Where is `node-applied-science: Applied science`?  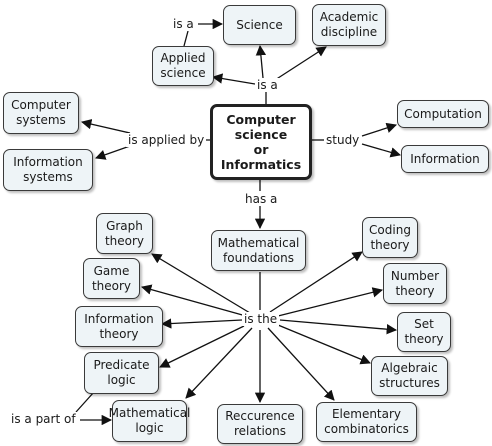 node-applied-science: Applied science is located at coordinates (183, 66).